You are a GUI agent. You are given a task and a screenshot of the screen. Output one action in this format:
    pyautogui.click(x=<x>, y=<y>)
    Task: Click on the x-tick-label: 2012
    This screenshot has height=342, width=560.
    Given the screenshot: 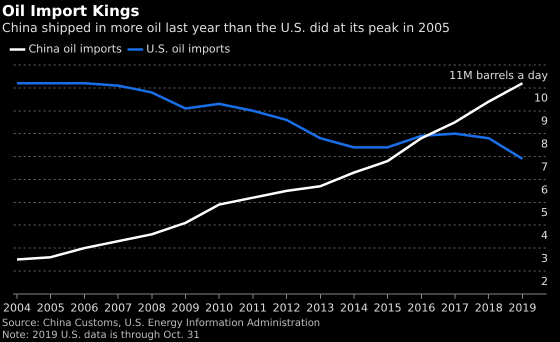 What is the action you would take?
    pyautogui.click(x=286, y=307)
    